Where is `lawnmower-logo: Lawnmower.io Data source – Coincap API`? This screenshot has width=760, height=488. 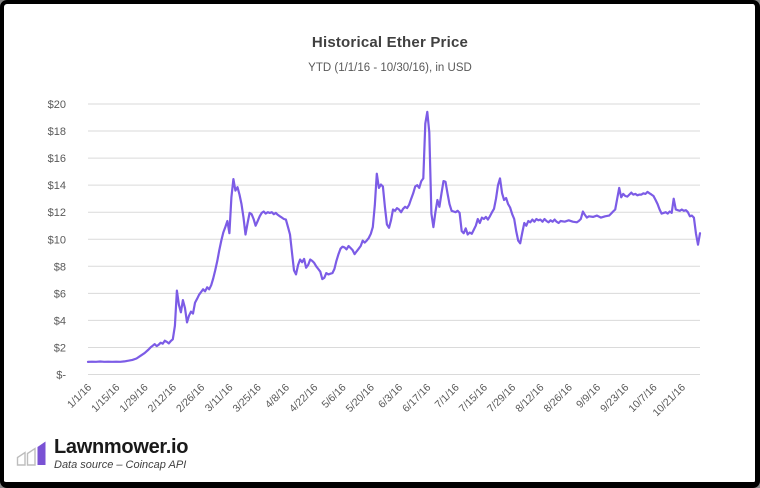
lawnmower-logo: Lawnmower.io Data source – Coincap API is located at coordinates (102, 453).